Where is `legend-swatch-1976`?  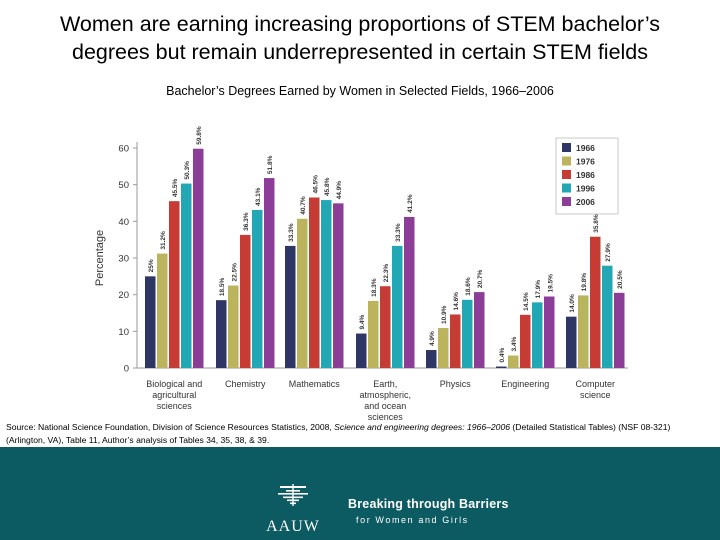 legend-swatch-1976 is located at coordinates (566, 161).